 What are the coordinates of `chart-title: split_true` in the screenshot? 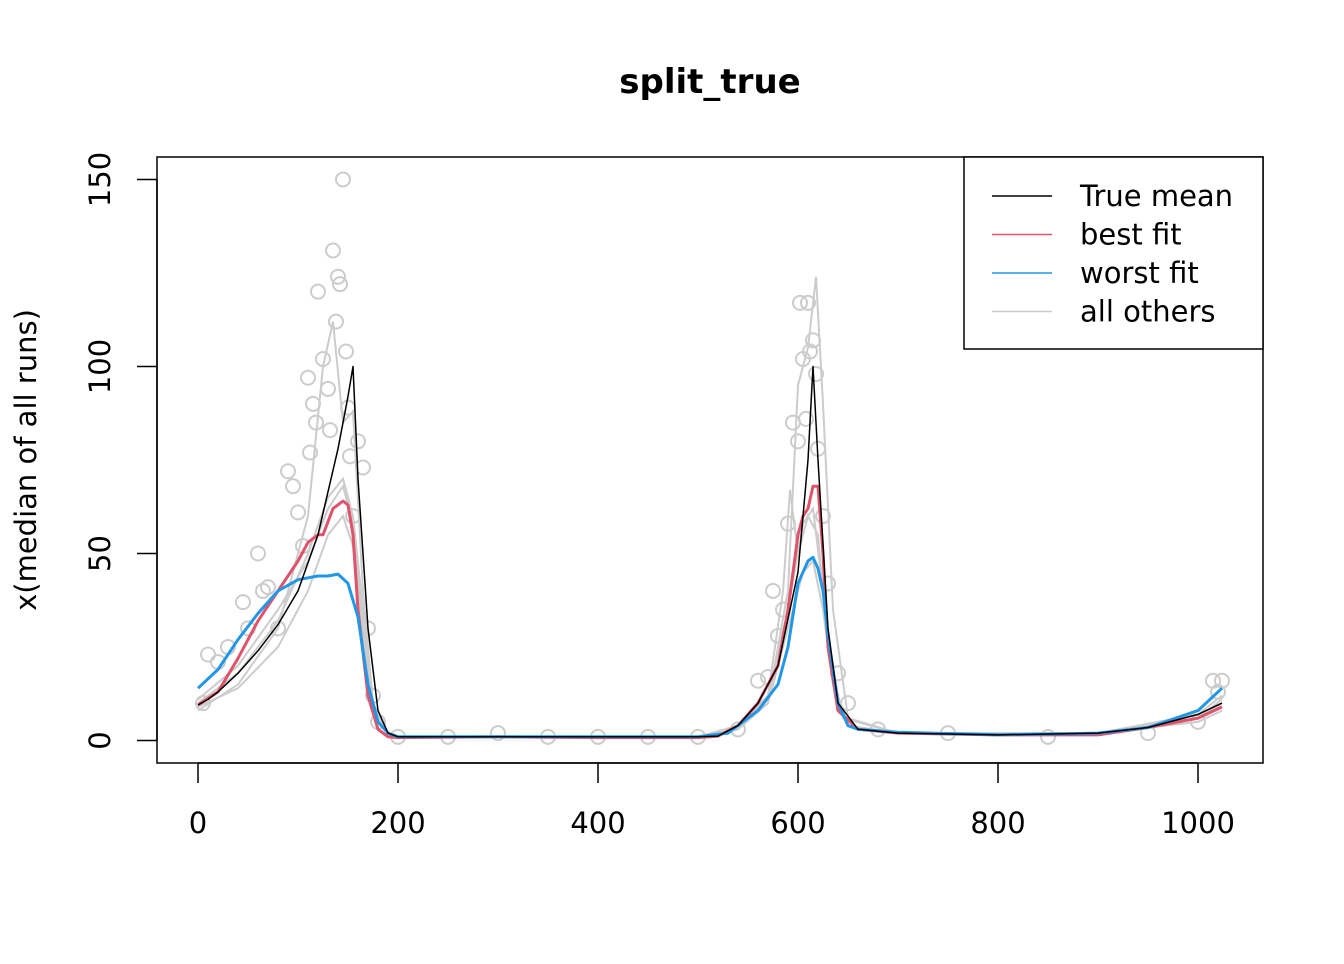 It's located at (709, 82).